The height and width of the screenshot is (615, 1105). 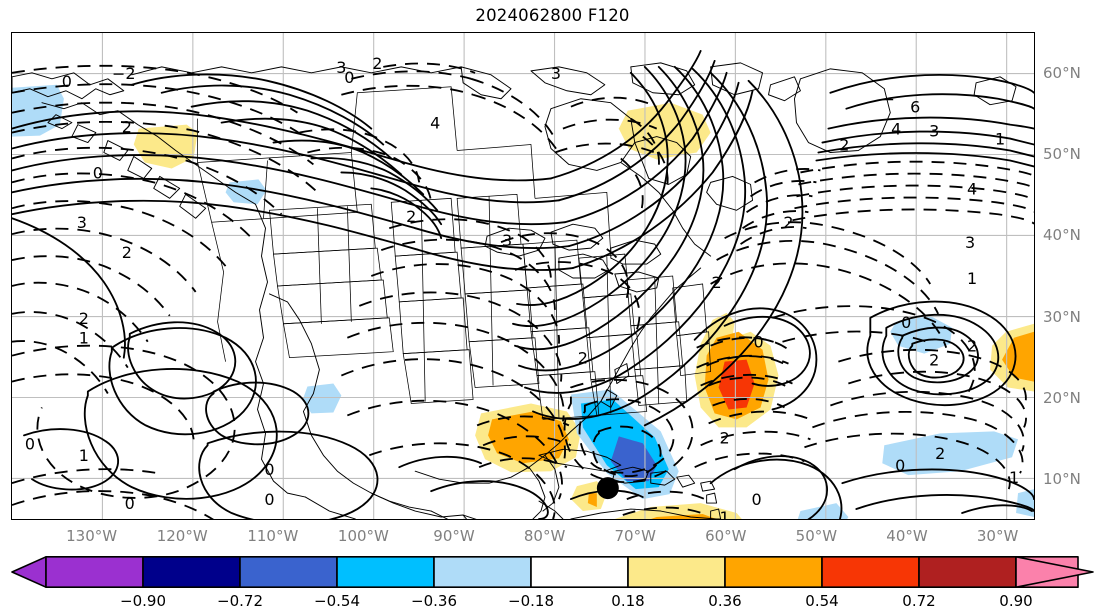 I want to click on lon-label-120w: 120°W, so click(x=182, y=536).